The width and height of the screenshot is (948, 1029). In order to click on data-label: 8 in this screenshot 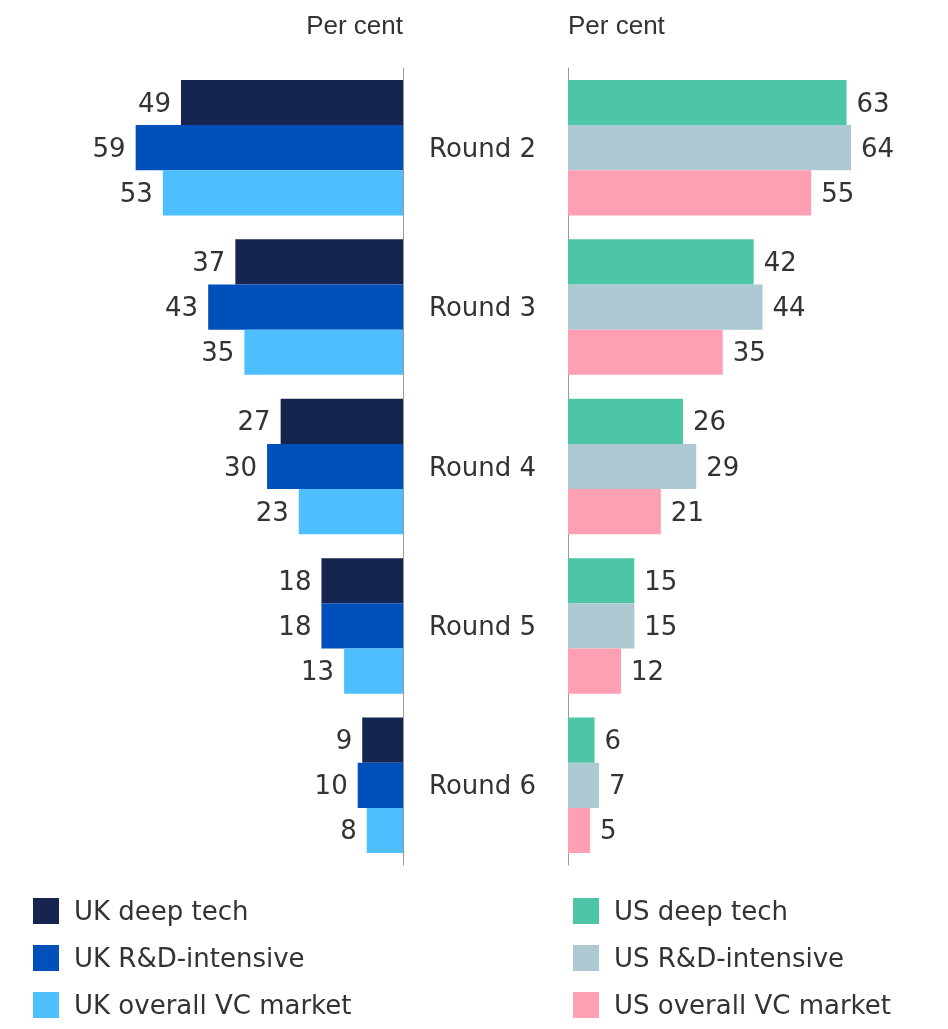, I will do `click(348, 830)`.